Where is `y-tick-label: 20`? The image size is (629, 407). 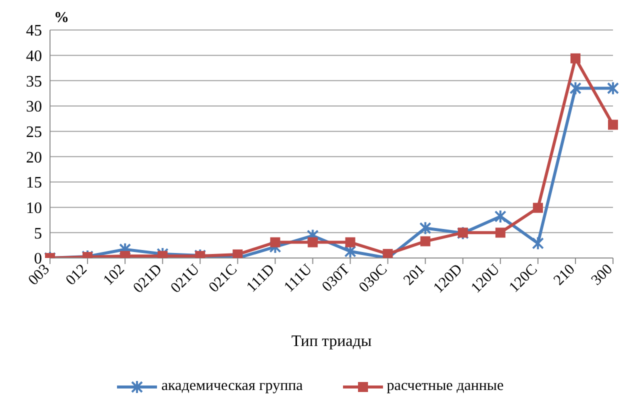
y-tick-label: 20 is located at coordinates (34, 157).